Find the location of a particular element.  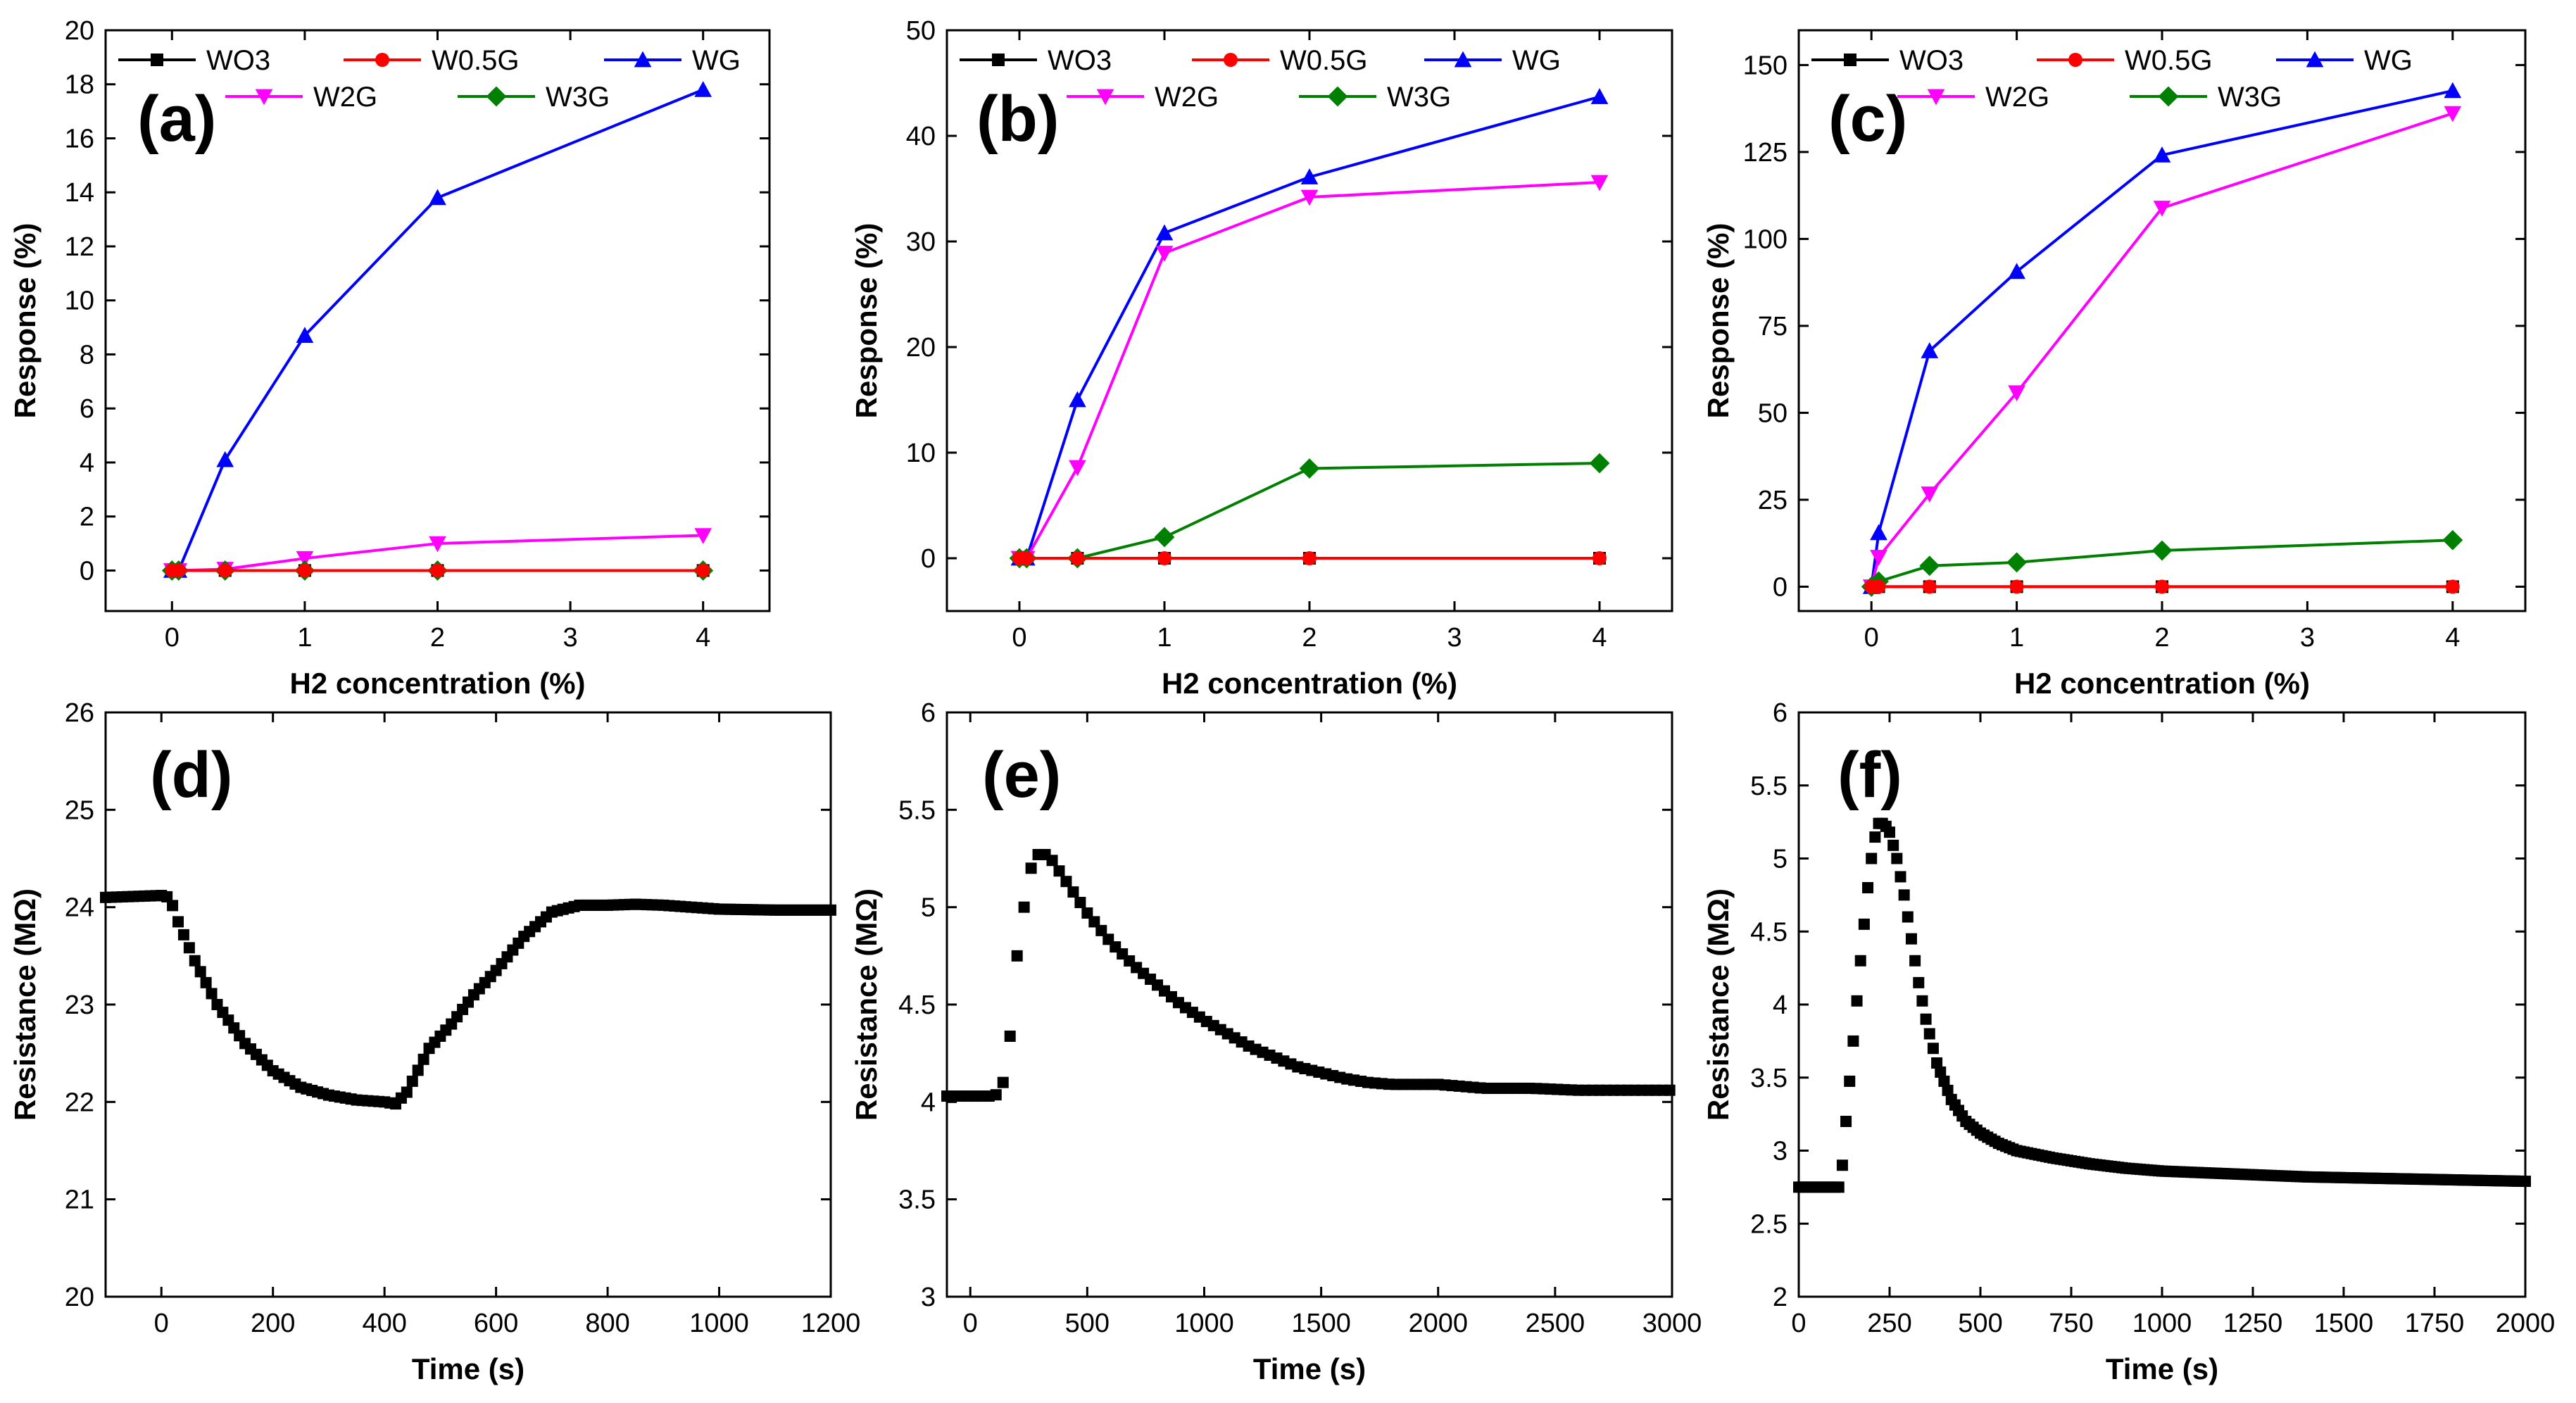

panel-label: (c) is located at coordinates (1867, 119).